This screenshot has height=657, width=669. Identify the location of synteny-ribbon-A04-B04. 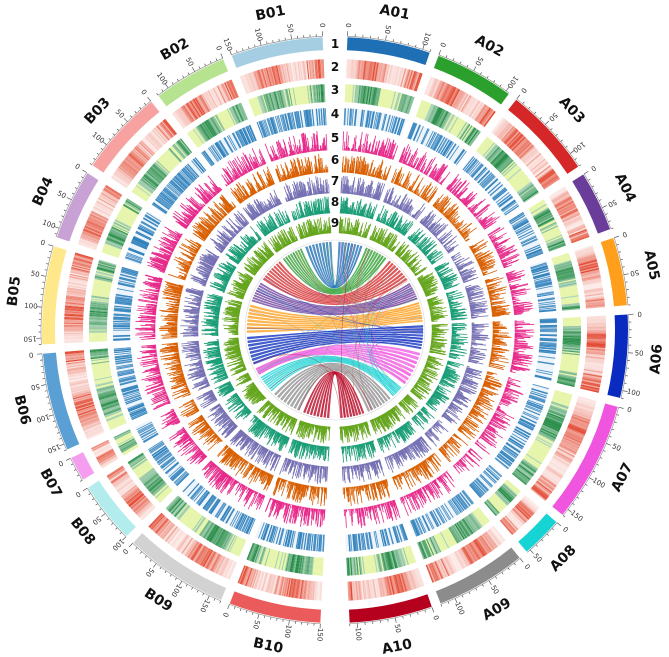
(334, 300).